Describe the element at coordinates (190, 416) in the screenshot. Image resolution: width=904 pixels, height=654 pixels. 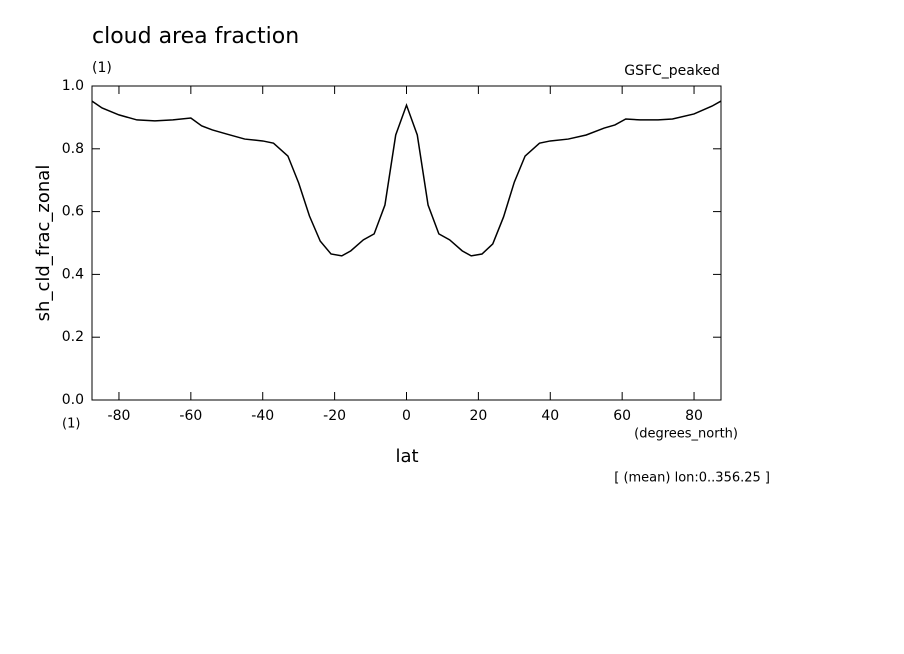
I see `x-tick-label: -60` at that location.